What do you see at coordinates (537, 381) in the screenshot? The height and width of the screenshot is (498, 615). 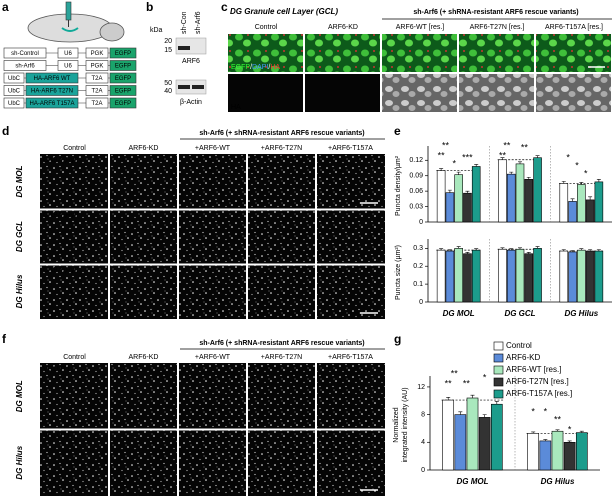 I see `legend-label: ARF6-T27N [res.]` at bounding box center [537, 381].